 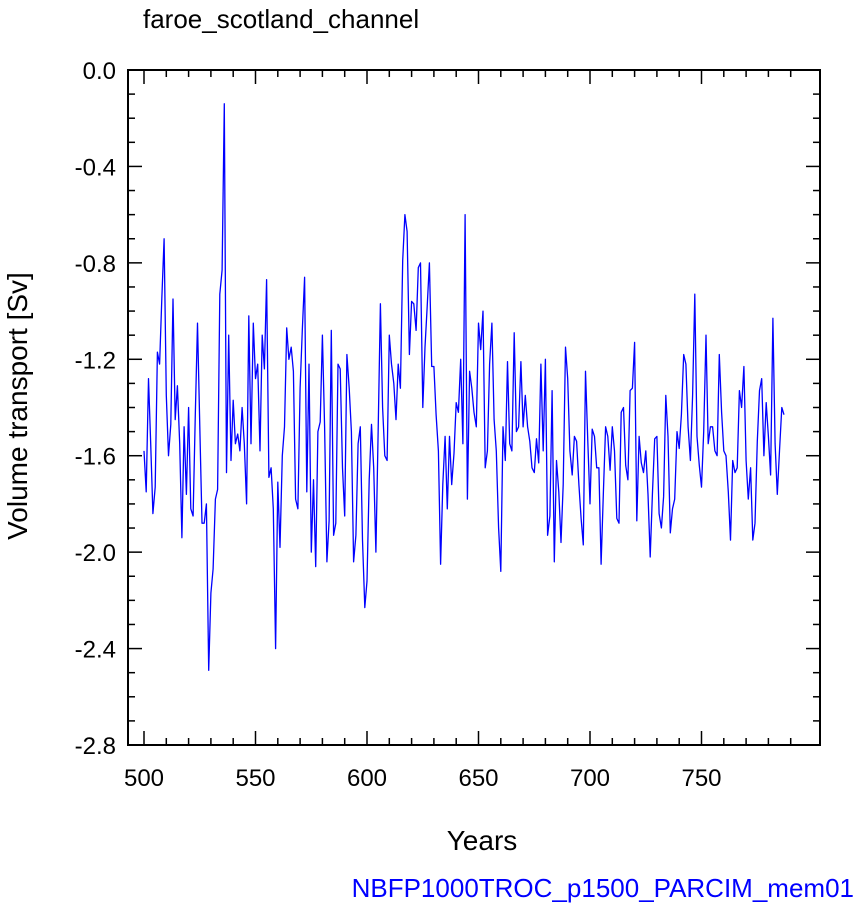 I want to click on y-tick-label: -2.4, so click(x=95, y=650).